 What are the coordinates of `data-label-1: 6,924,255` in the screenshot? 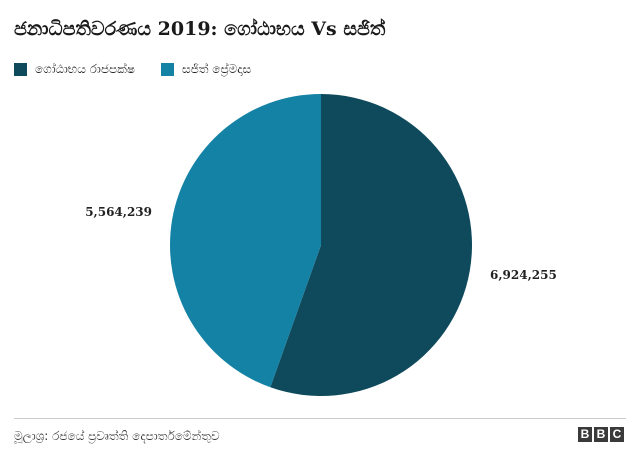 It's located at (523, 275).